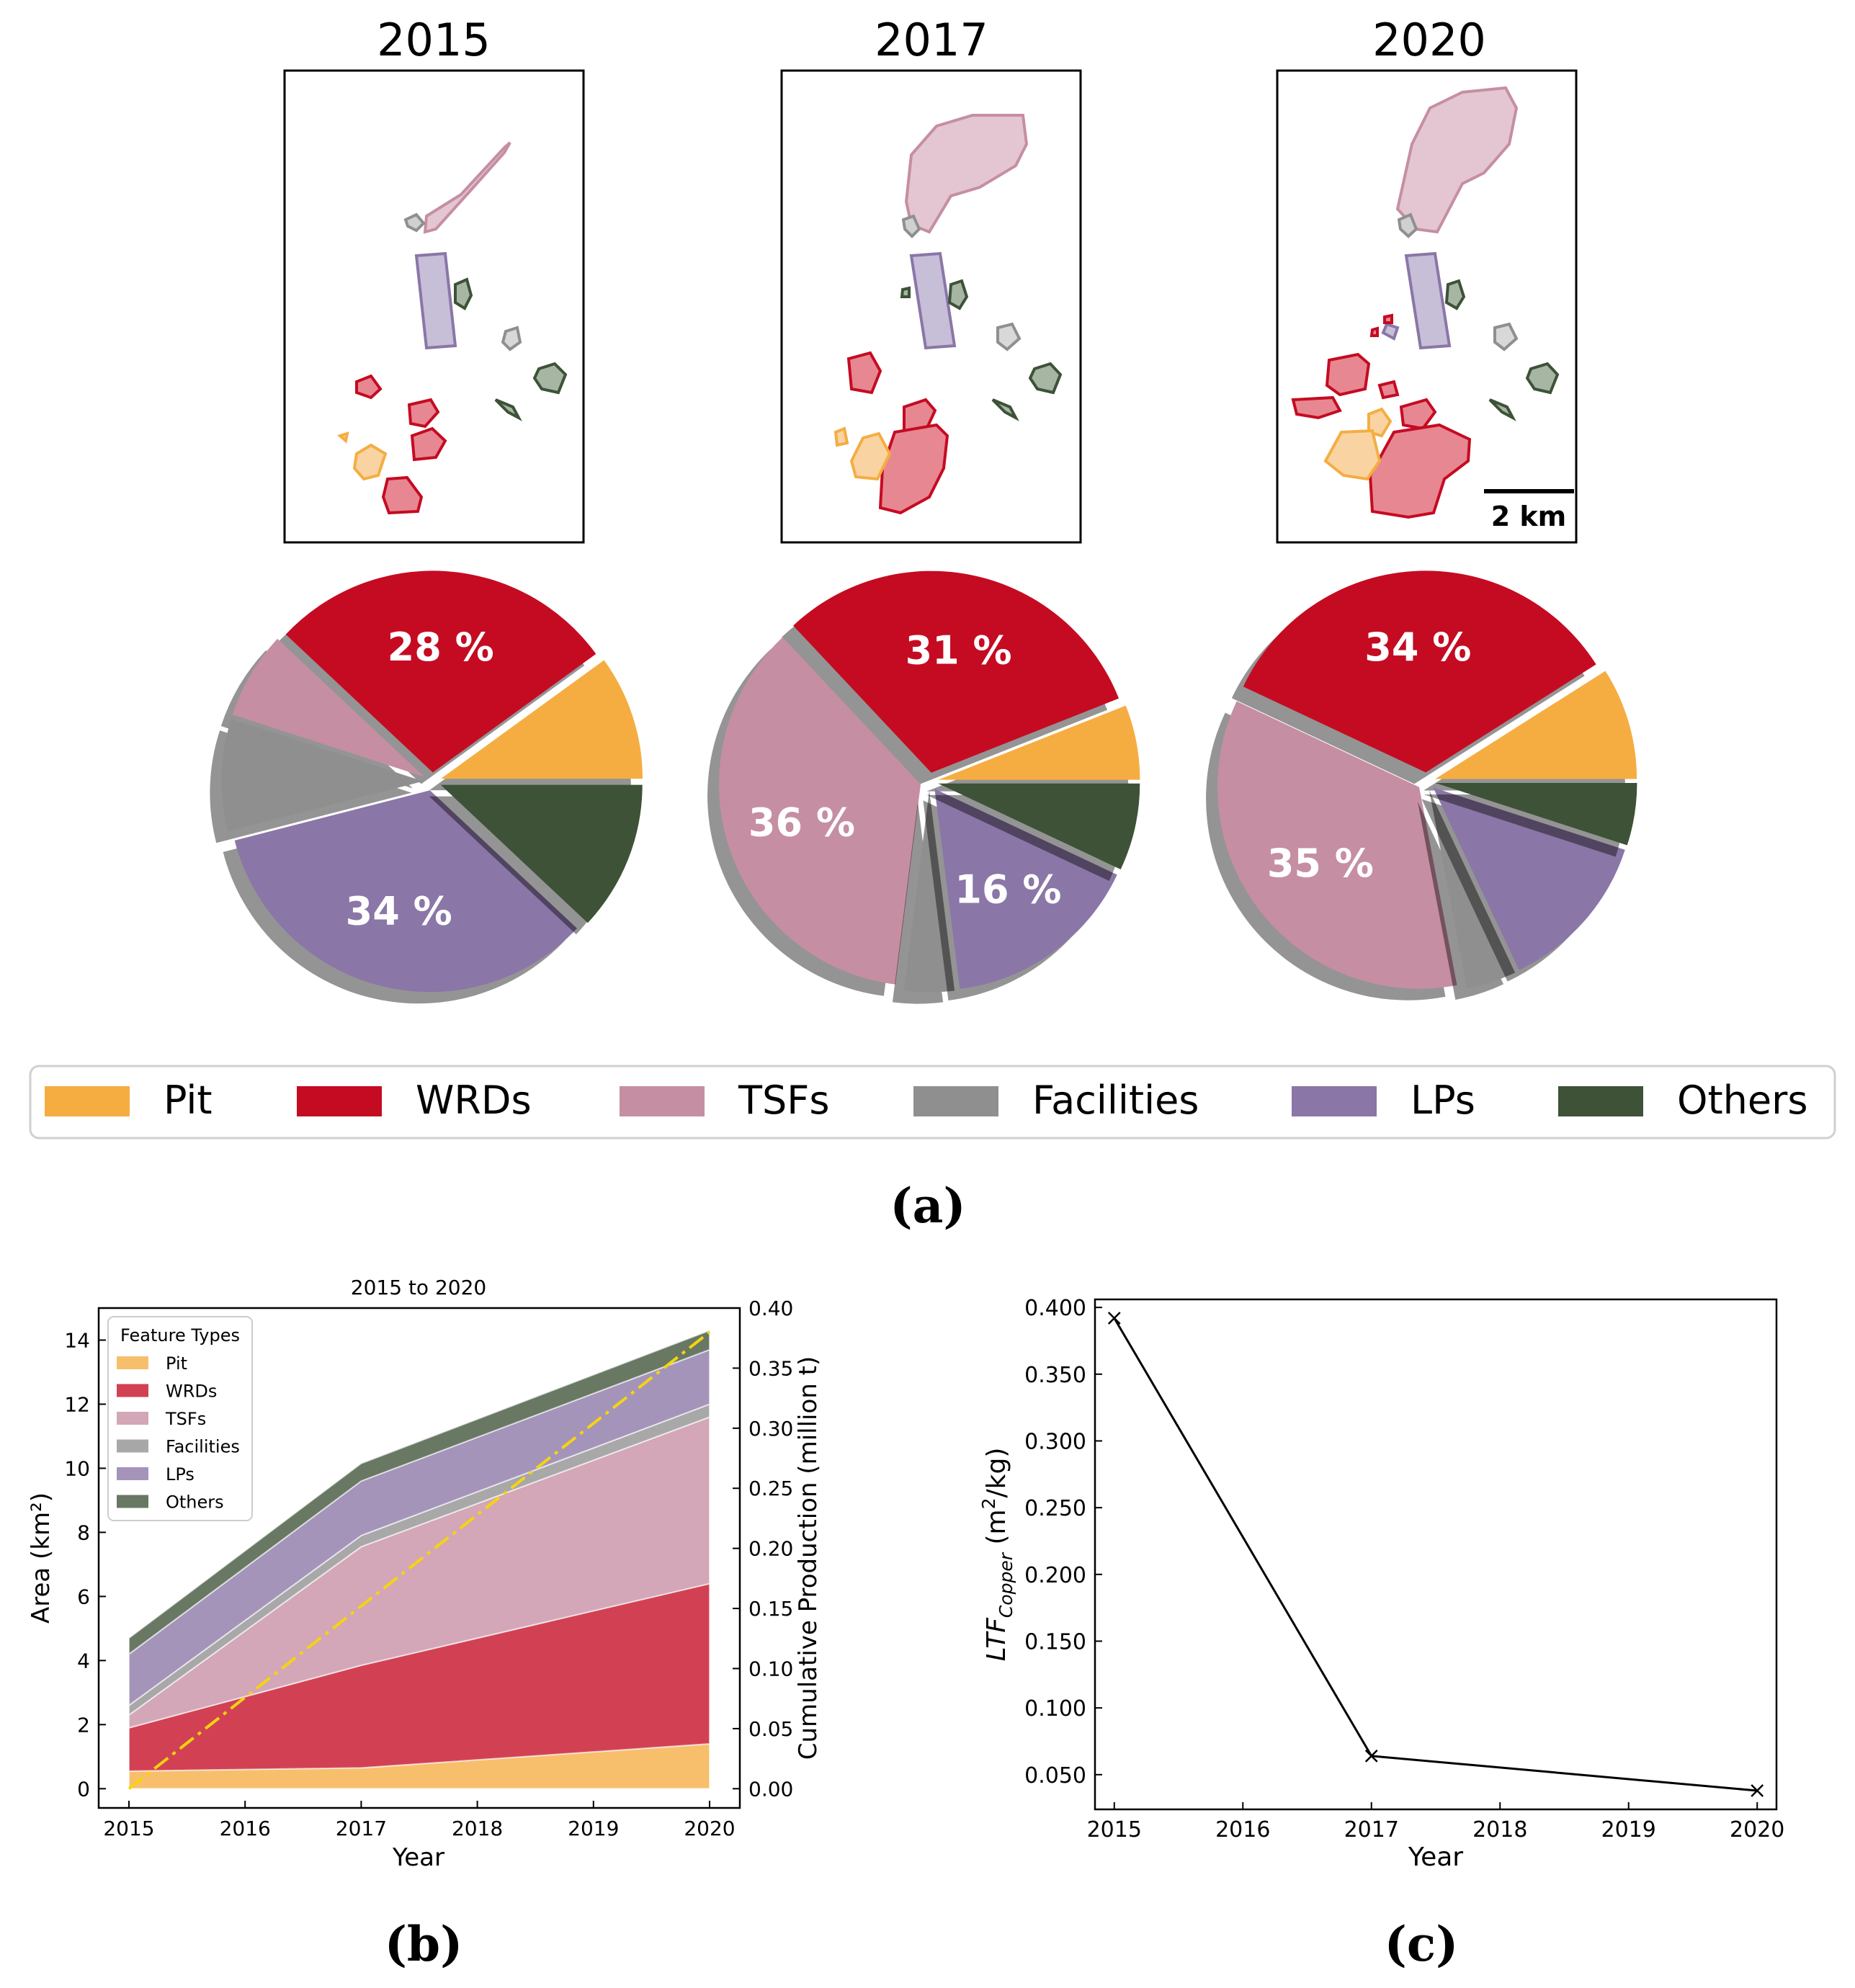 The image size is (1855, 1988). What do you see at coordinates (83, 1725) in the screenshot?
I see `area-ytick-label-2: 2` at bounding box center [83, 1725].